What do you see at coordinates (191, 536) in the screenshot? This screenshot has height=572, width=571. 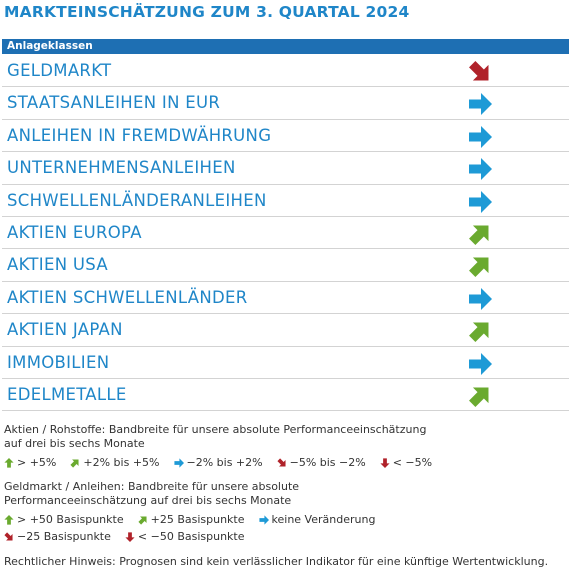 I see `legend-text: < −50 Basispunkte` at bounding box center [191, 536].